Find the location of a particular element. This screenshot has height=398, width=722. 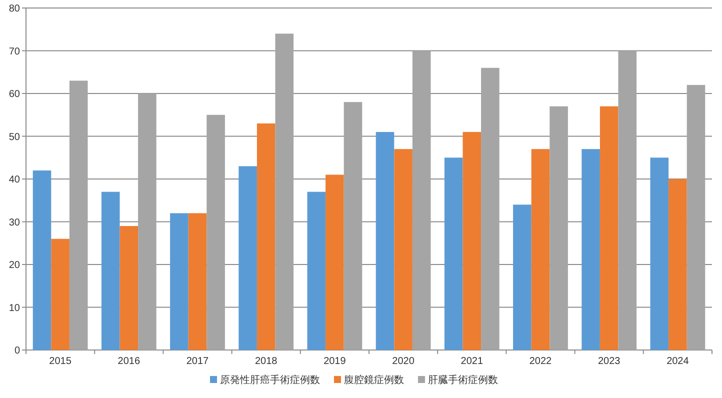

y-tick-label: 60 is located at coordinates (14, 94).